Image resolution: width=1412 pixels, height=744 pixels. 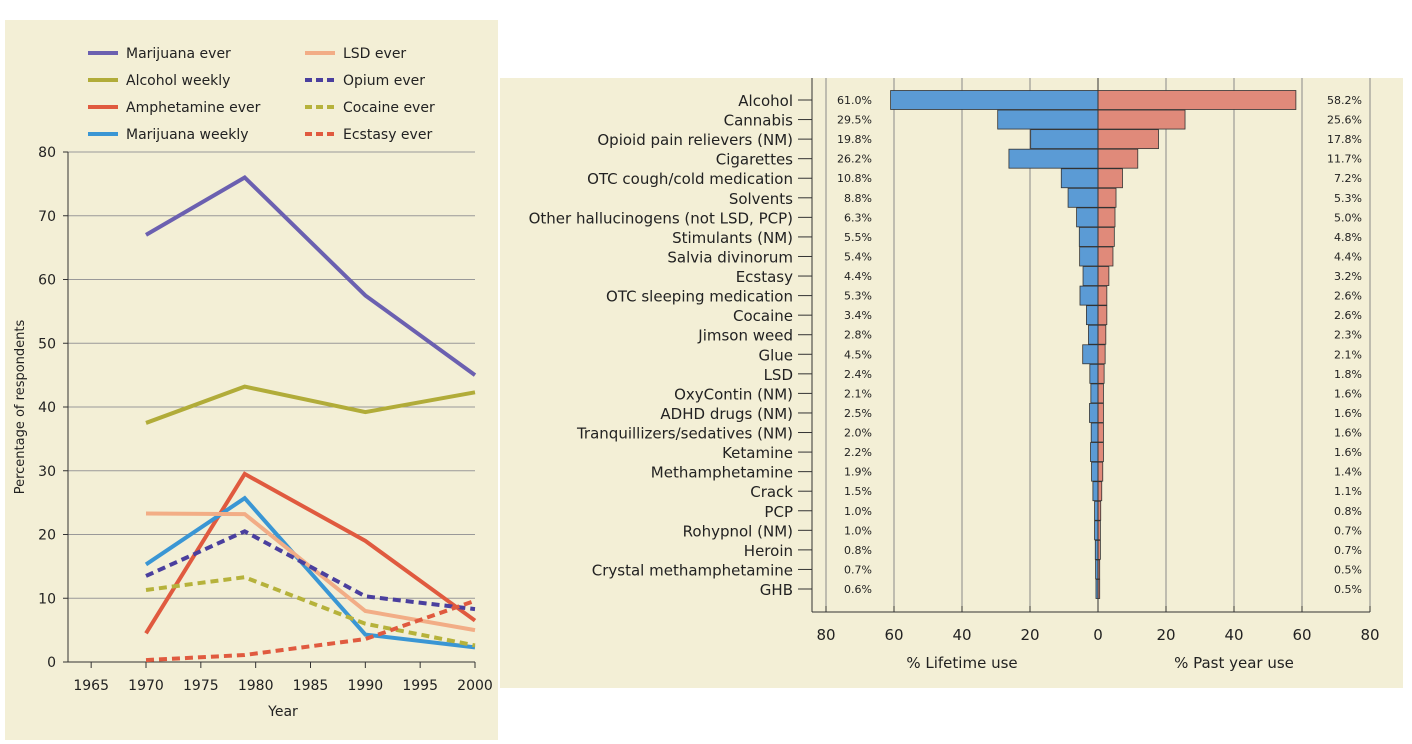 I want to click on lifetime-value-label: 8.8%, so click(x=858, y=198).